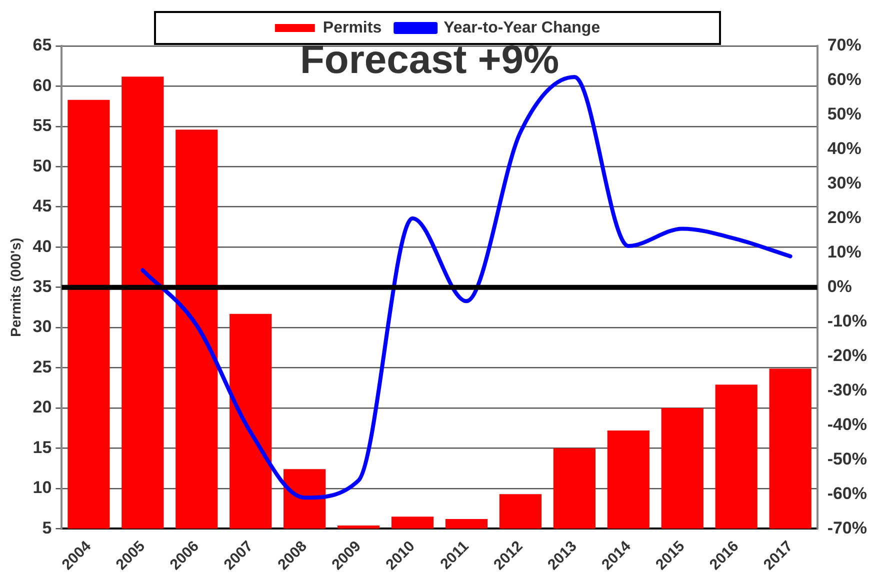 This screenshot has height=581, width=875. Describe the element at coordinates (430, 60) in the screenshot. I see `annotation: Forecast +9%` at that location.